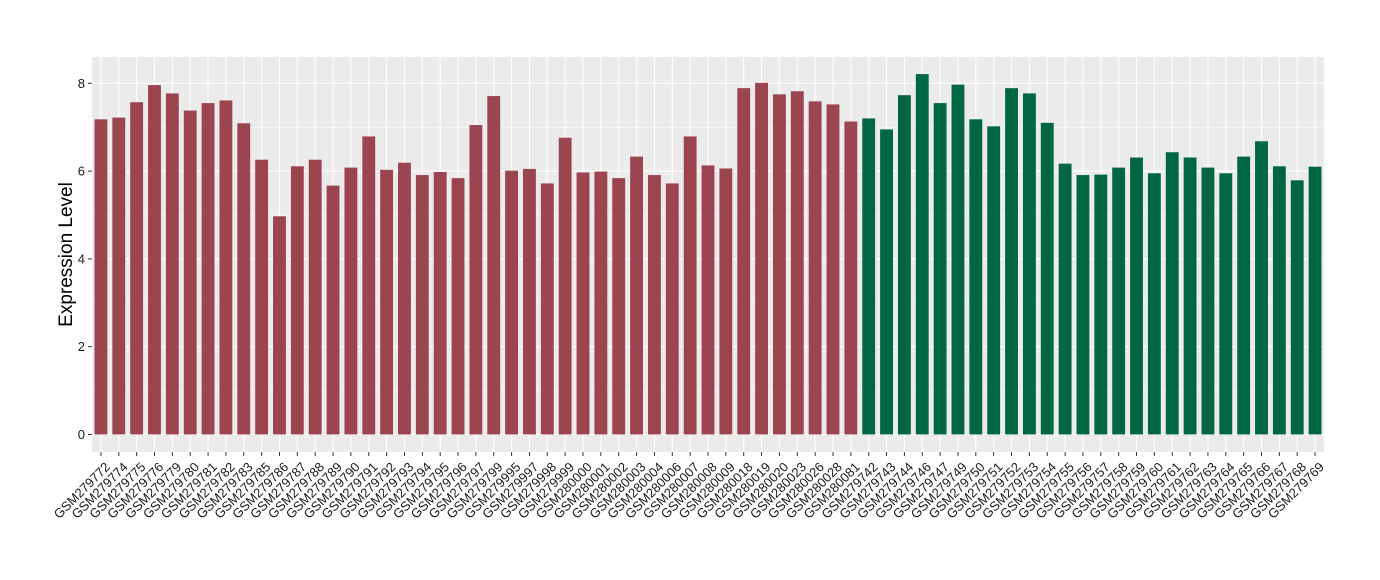 This screenshot has height=580, width=1380. Describe the element at coordinates (1119, 301) in the screenshot. I see `bar-GSM279758` at that location.